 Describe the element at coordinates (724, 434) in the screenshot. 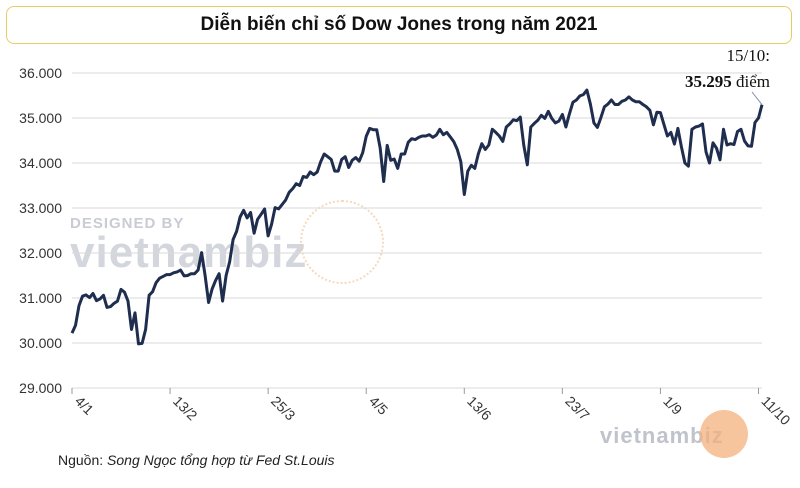

I see `watermark-logo-small` at that location.